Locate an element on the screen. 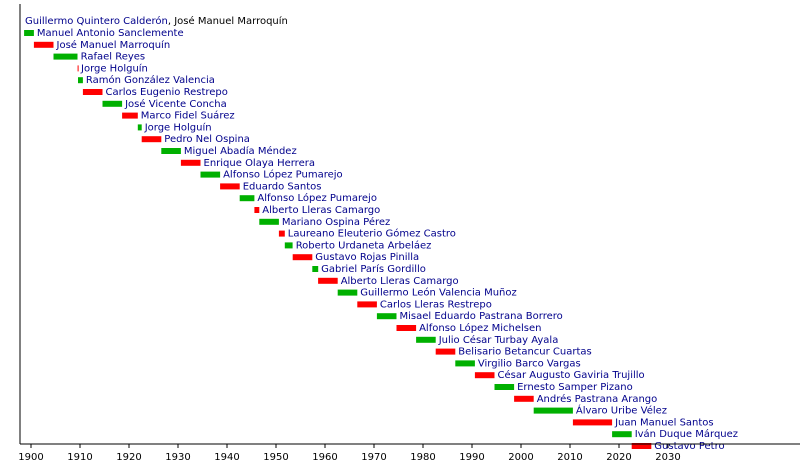 Image resolution: width=800 pixels, height=472 pixels. term-label: Guillermo León Valencia Muñoz is located at coordinates (438, 293).